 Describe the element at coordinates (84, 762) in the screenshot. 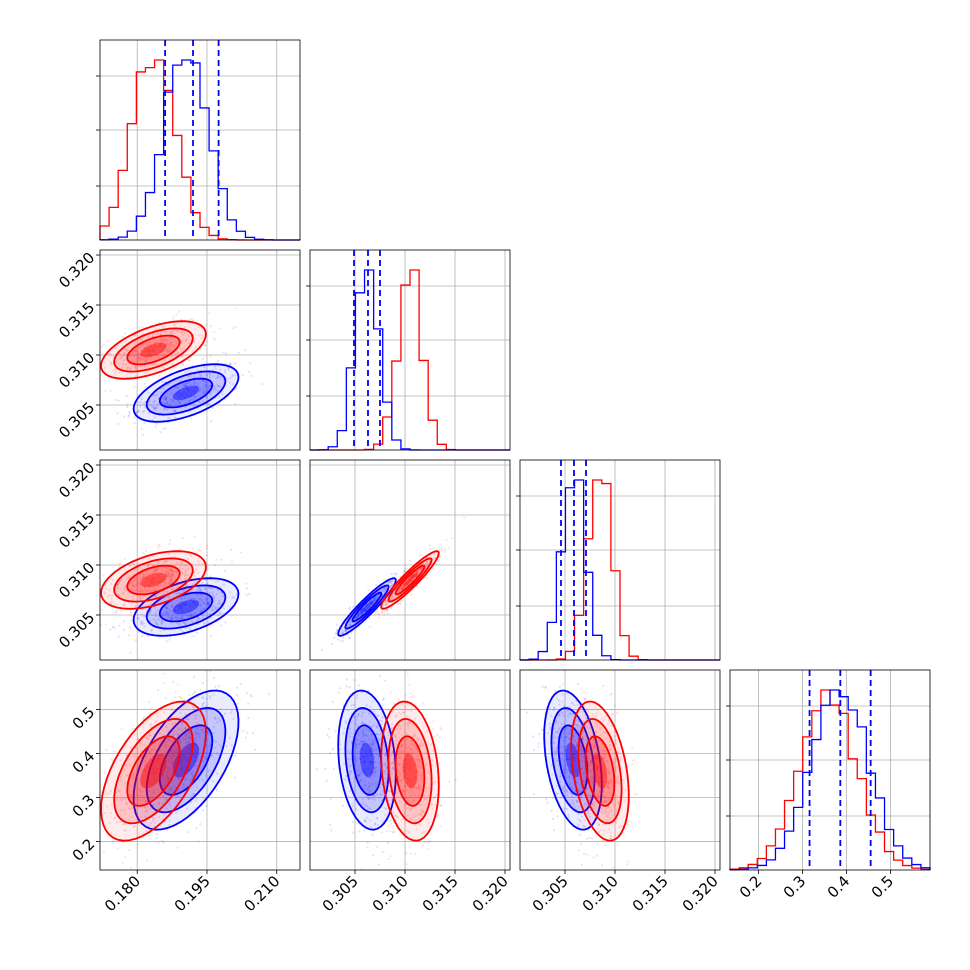

I see `y-tick-label: 0.4` at that location.